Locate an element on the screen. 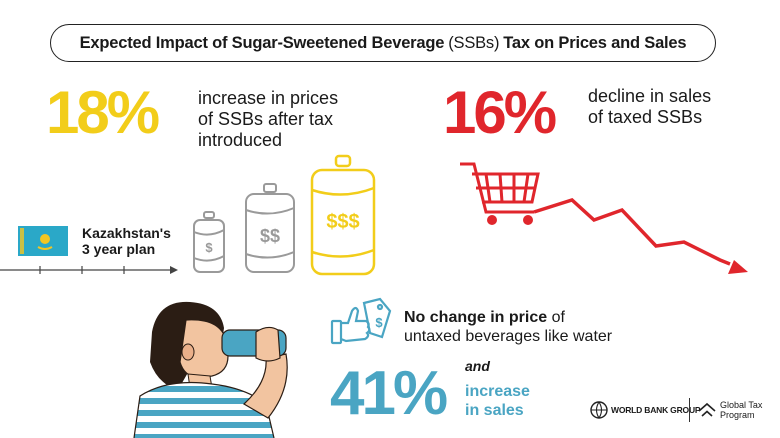  cans-illustration: $ $$ $$$ is located at coordinates (284, 215).